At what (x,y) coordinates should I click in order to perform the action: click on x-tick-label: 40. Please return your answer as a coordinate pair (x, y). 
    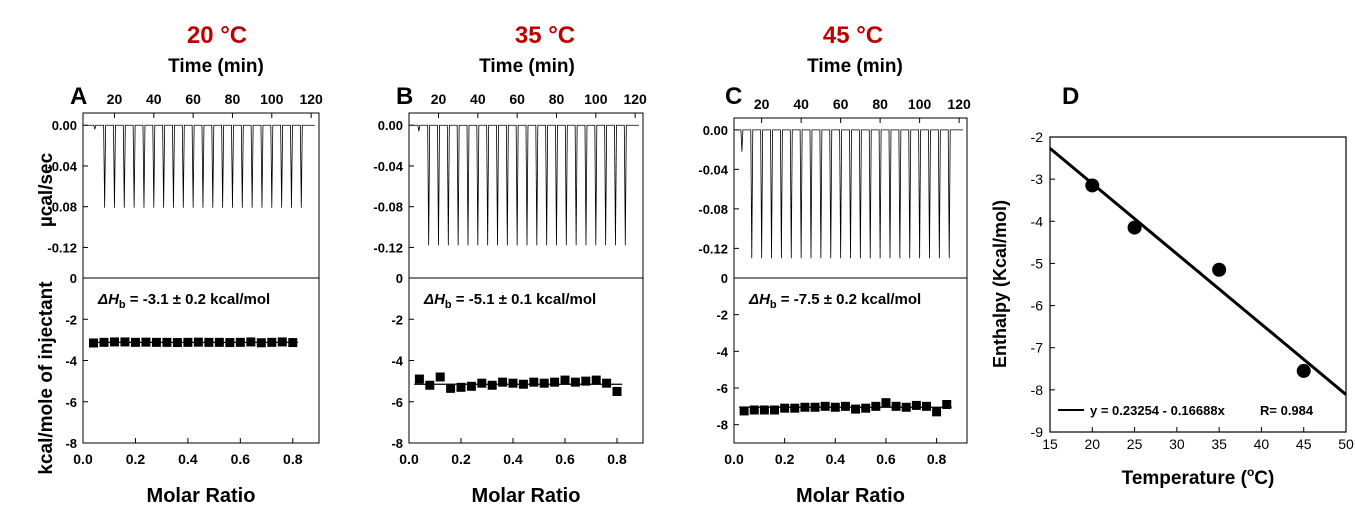
    Looking at the image, I should click on (1262, 444).